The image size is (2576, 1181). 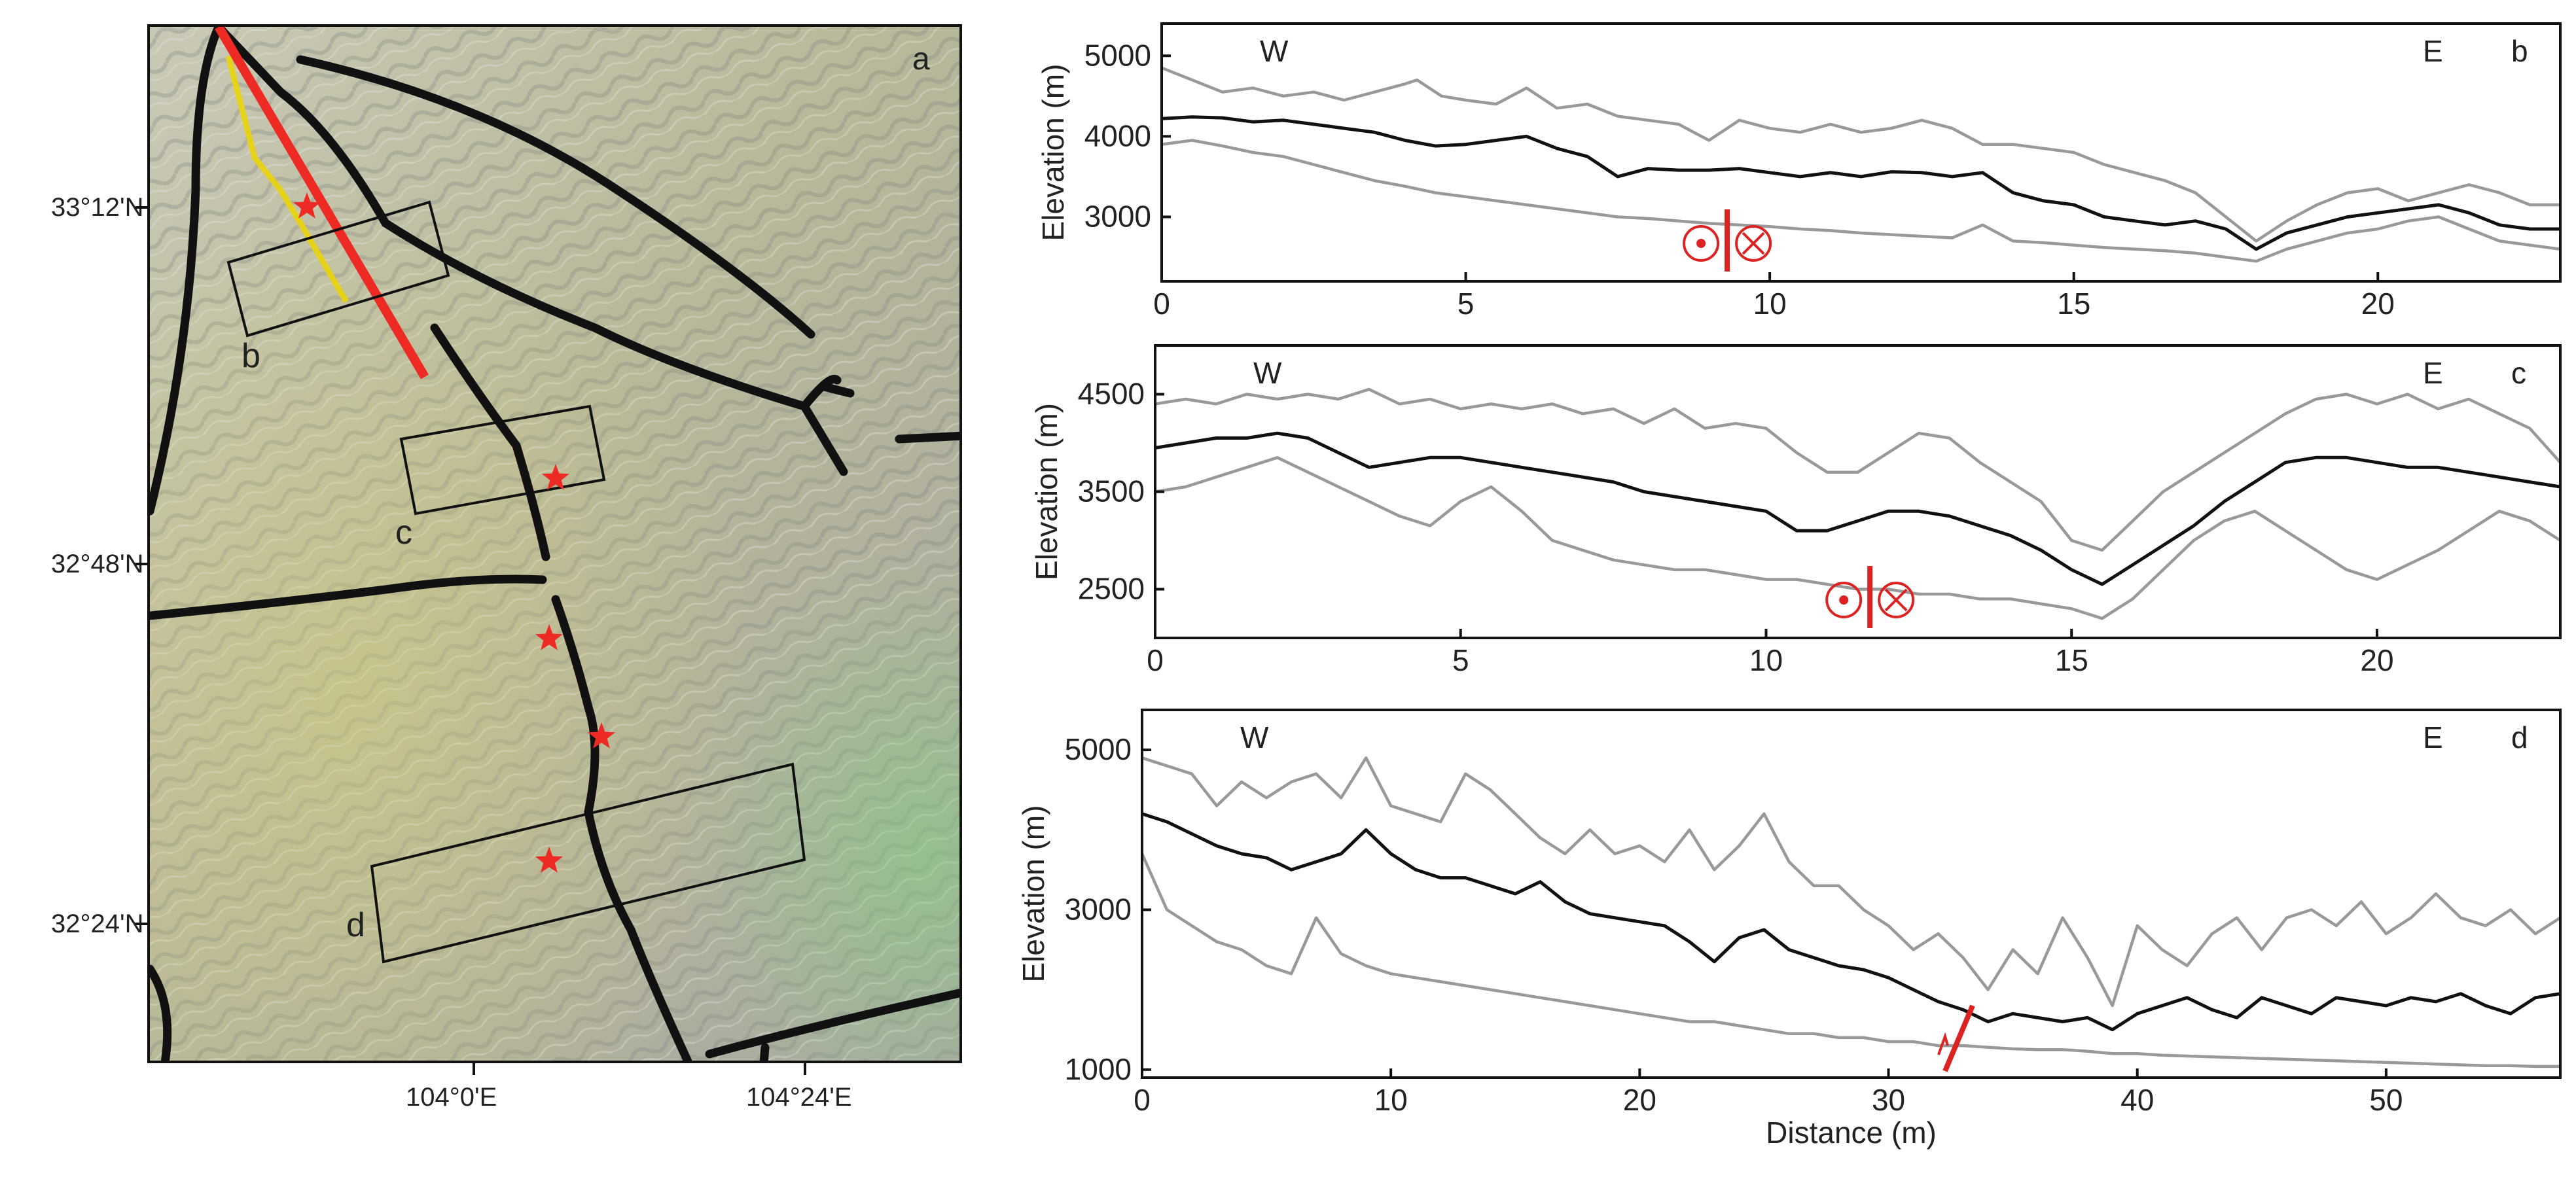 What do you see at coordinates (250, 356) in the screenshot?
I see `profile-box-label: b` at bounding box center [250, 356].